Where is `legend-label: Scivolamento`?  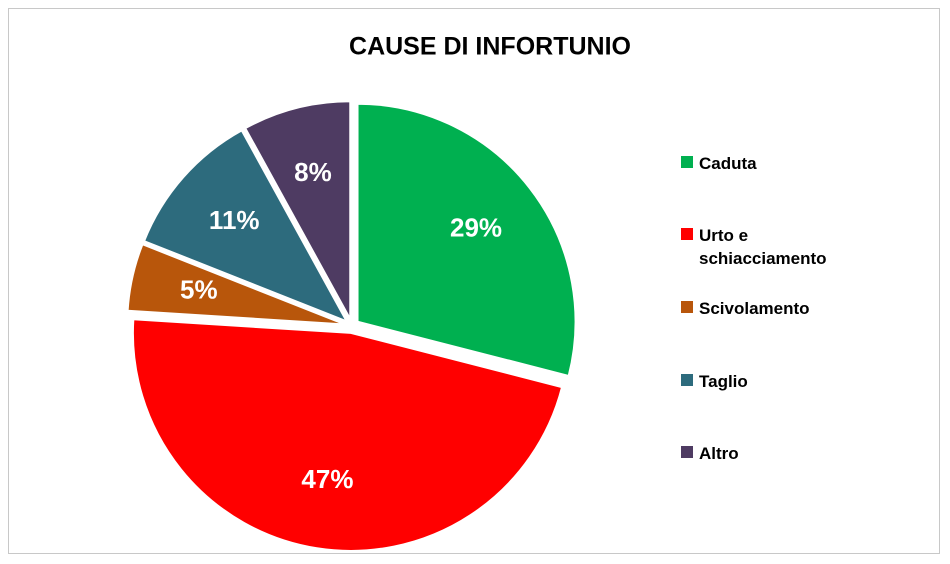
legend-label: Scivolamento is located at coordinates (754, 308).